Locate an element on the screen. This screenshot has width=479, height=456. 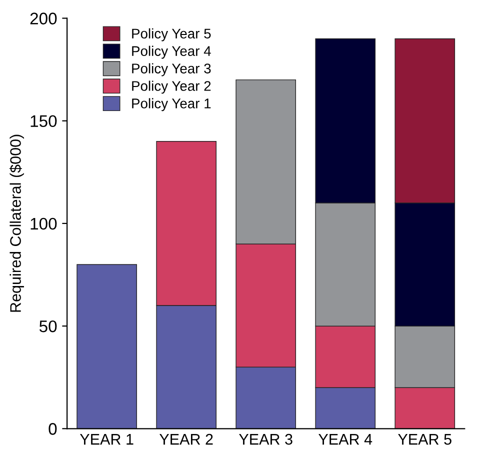
y-tick-label: 100 is located at coordinates (43, 224).